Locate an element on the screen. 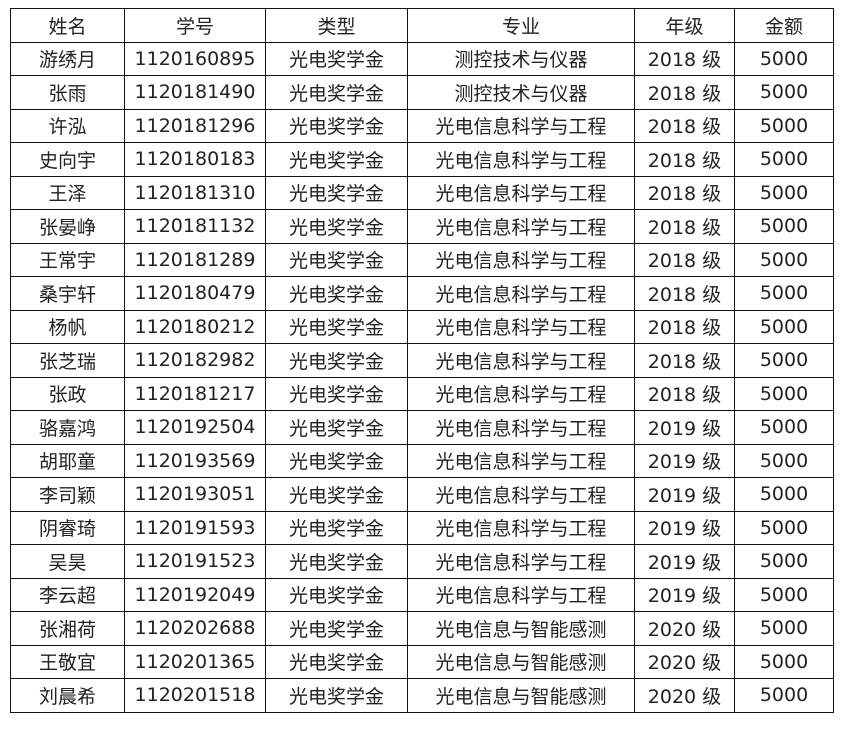 The height and width of the screenshot is (734, 845). table-row: 杨帆 1120180212 光电奖学金 光电信息科学与工程 2018 级 5000 is located at coordinates (422, 326).